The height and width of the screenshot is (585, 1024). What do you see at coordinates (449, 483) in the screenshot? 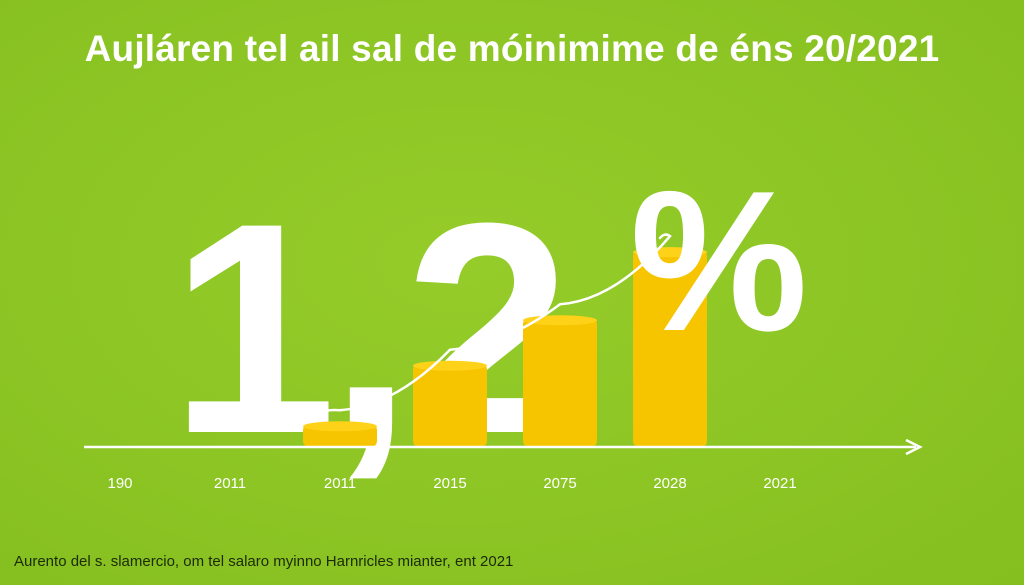
I see `x-tick-label-3: 2015` at bounding box center [449, 483].